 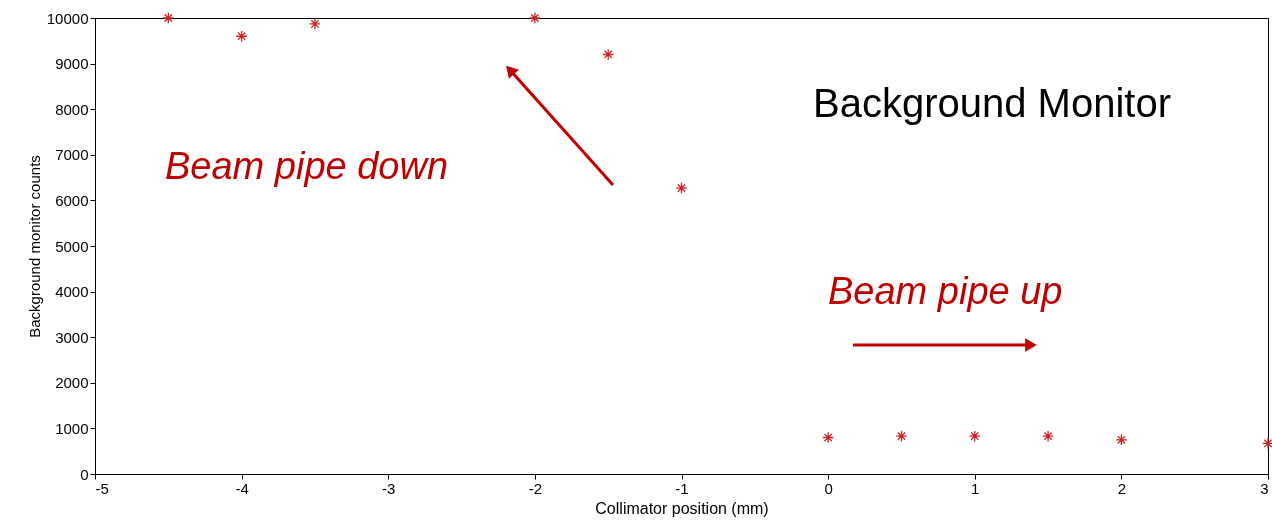 I want to click on y-tick-label: 7000, so click(x=72, y=155).